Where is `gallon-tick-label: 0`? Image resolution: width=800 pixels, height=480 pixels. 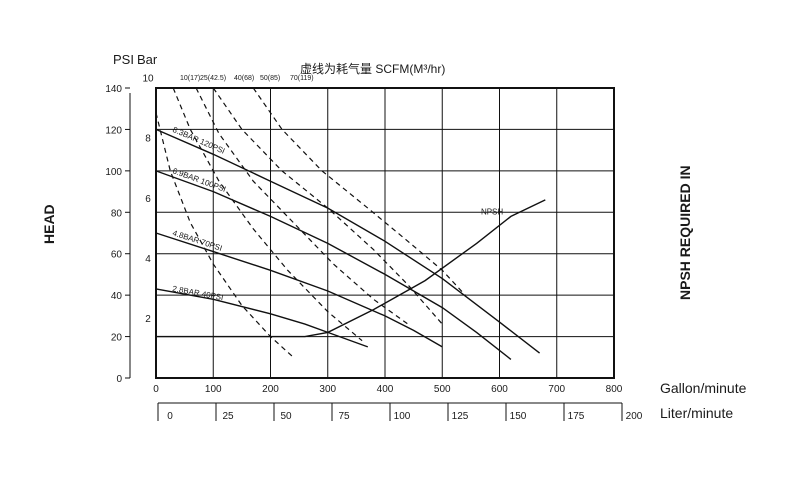 gallon-tick-label: 0 is located at coordinates (156, 389).